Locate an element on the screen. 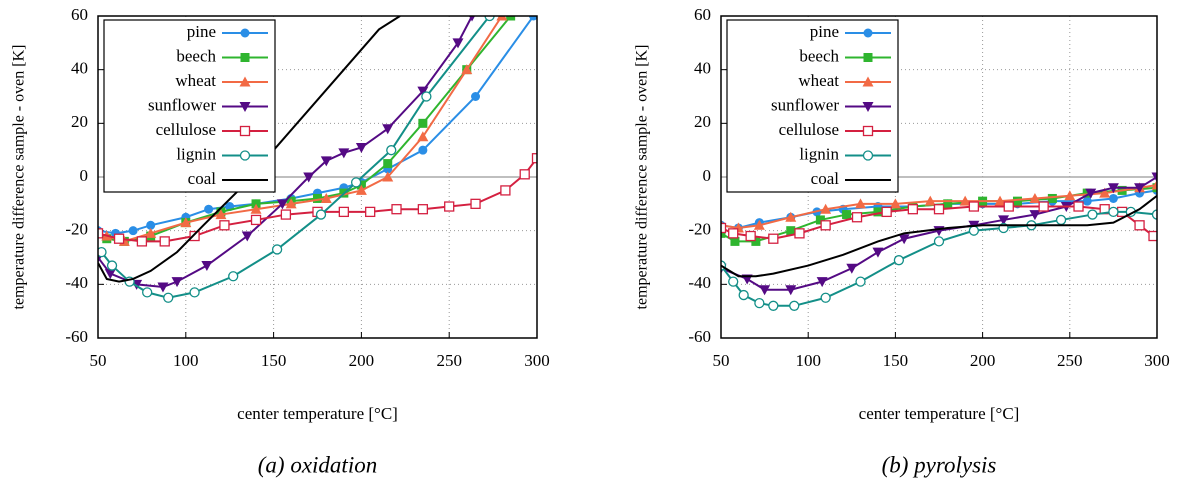  x-tick-label: 250 is located at coordinates (449, 360).